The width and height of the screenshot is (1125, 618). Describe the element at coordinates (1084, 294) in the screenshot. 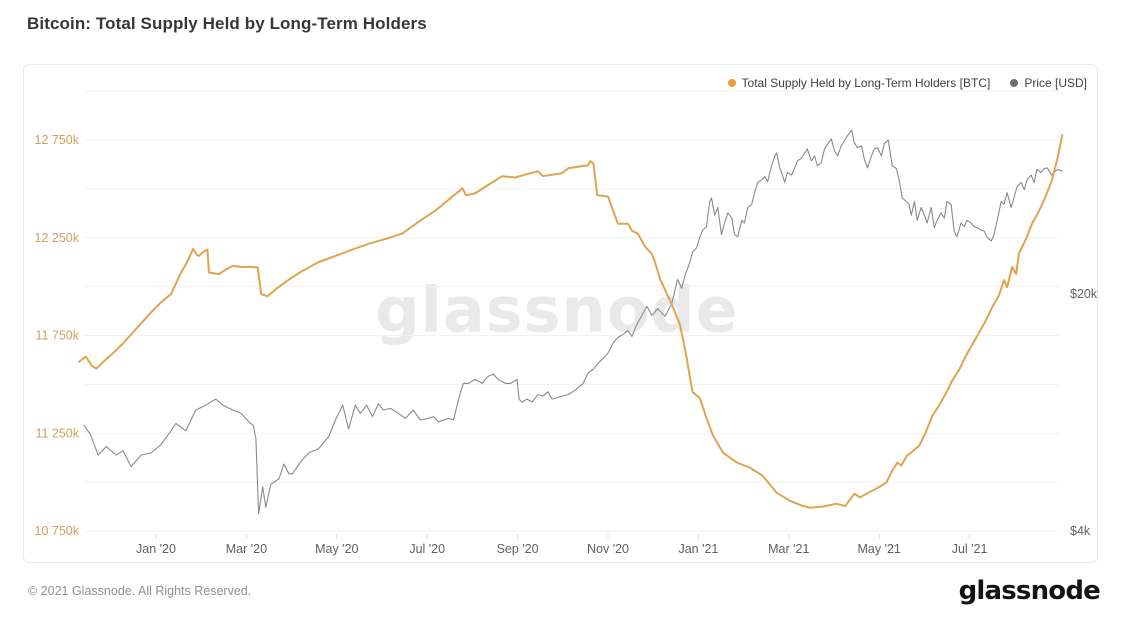

I see `y-axis-label-price: $20k` at that location.